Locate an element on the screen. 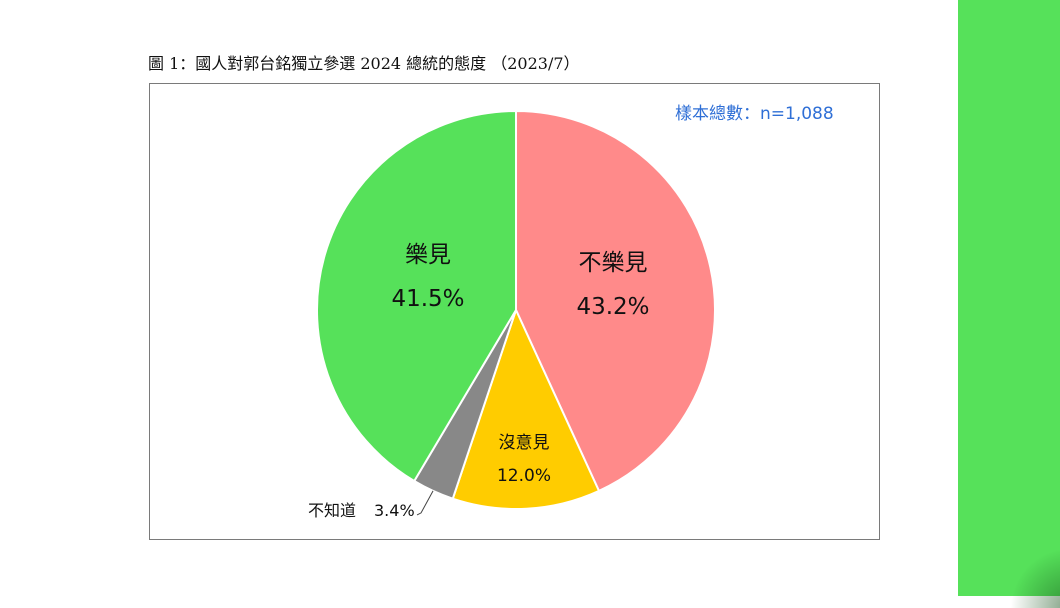  pie-slice-favorable is located at coordinates (416, 296).